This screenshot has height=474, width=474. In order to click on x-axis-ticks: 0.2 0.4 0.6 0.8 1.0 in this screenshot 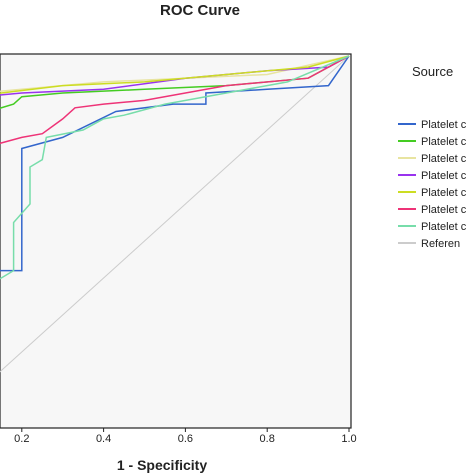, I will do `click(185, 436)`.